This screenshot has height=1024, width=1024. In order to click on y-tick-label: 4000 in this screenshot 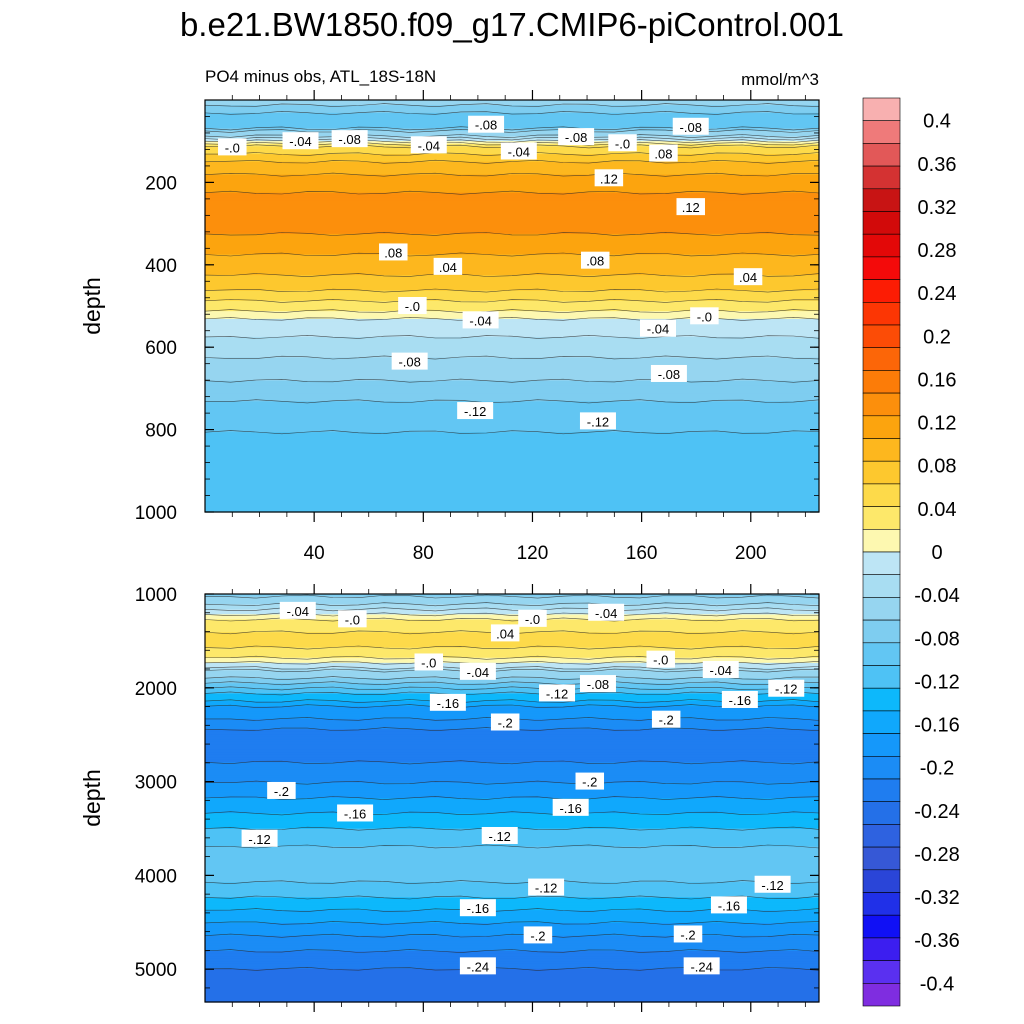, I will do `click(156, 876)`.